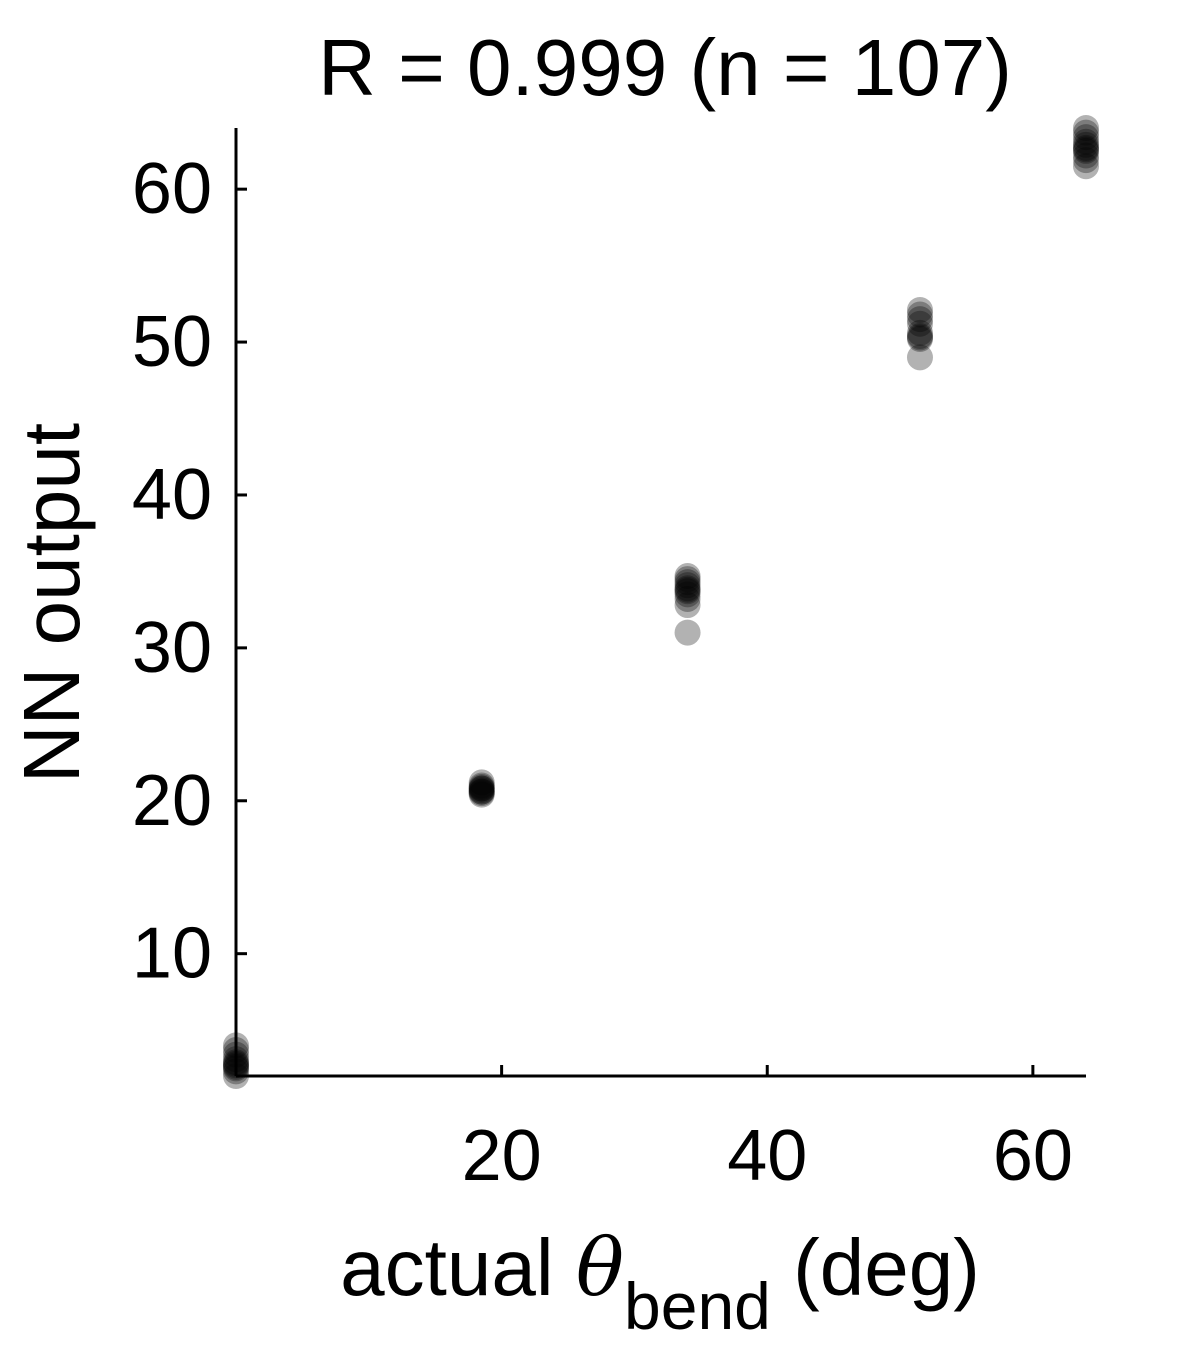  I want to click on y-tick-label: 10, so click(172, 954).